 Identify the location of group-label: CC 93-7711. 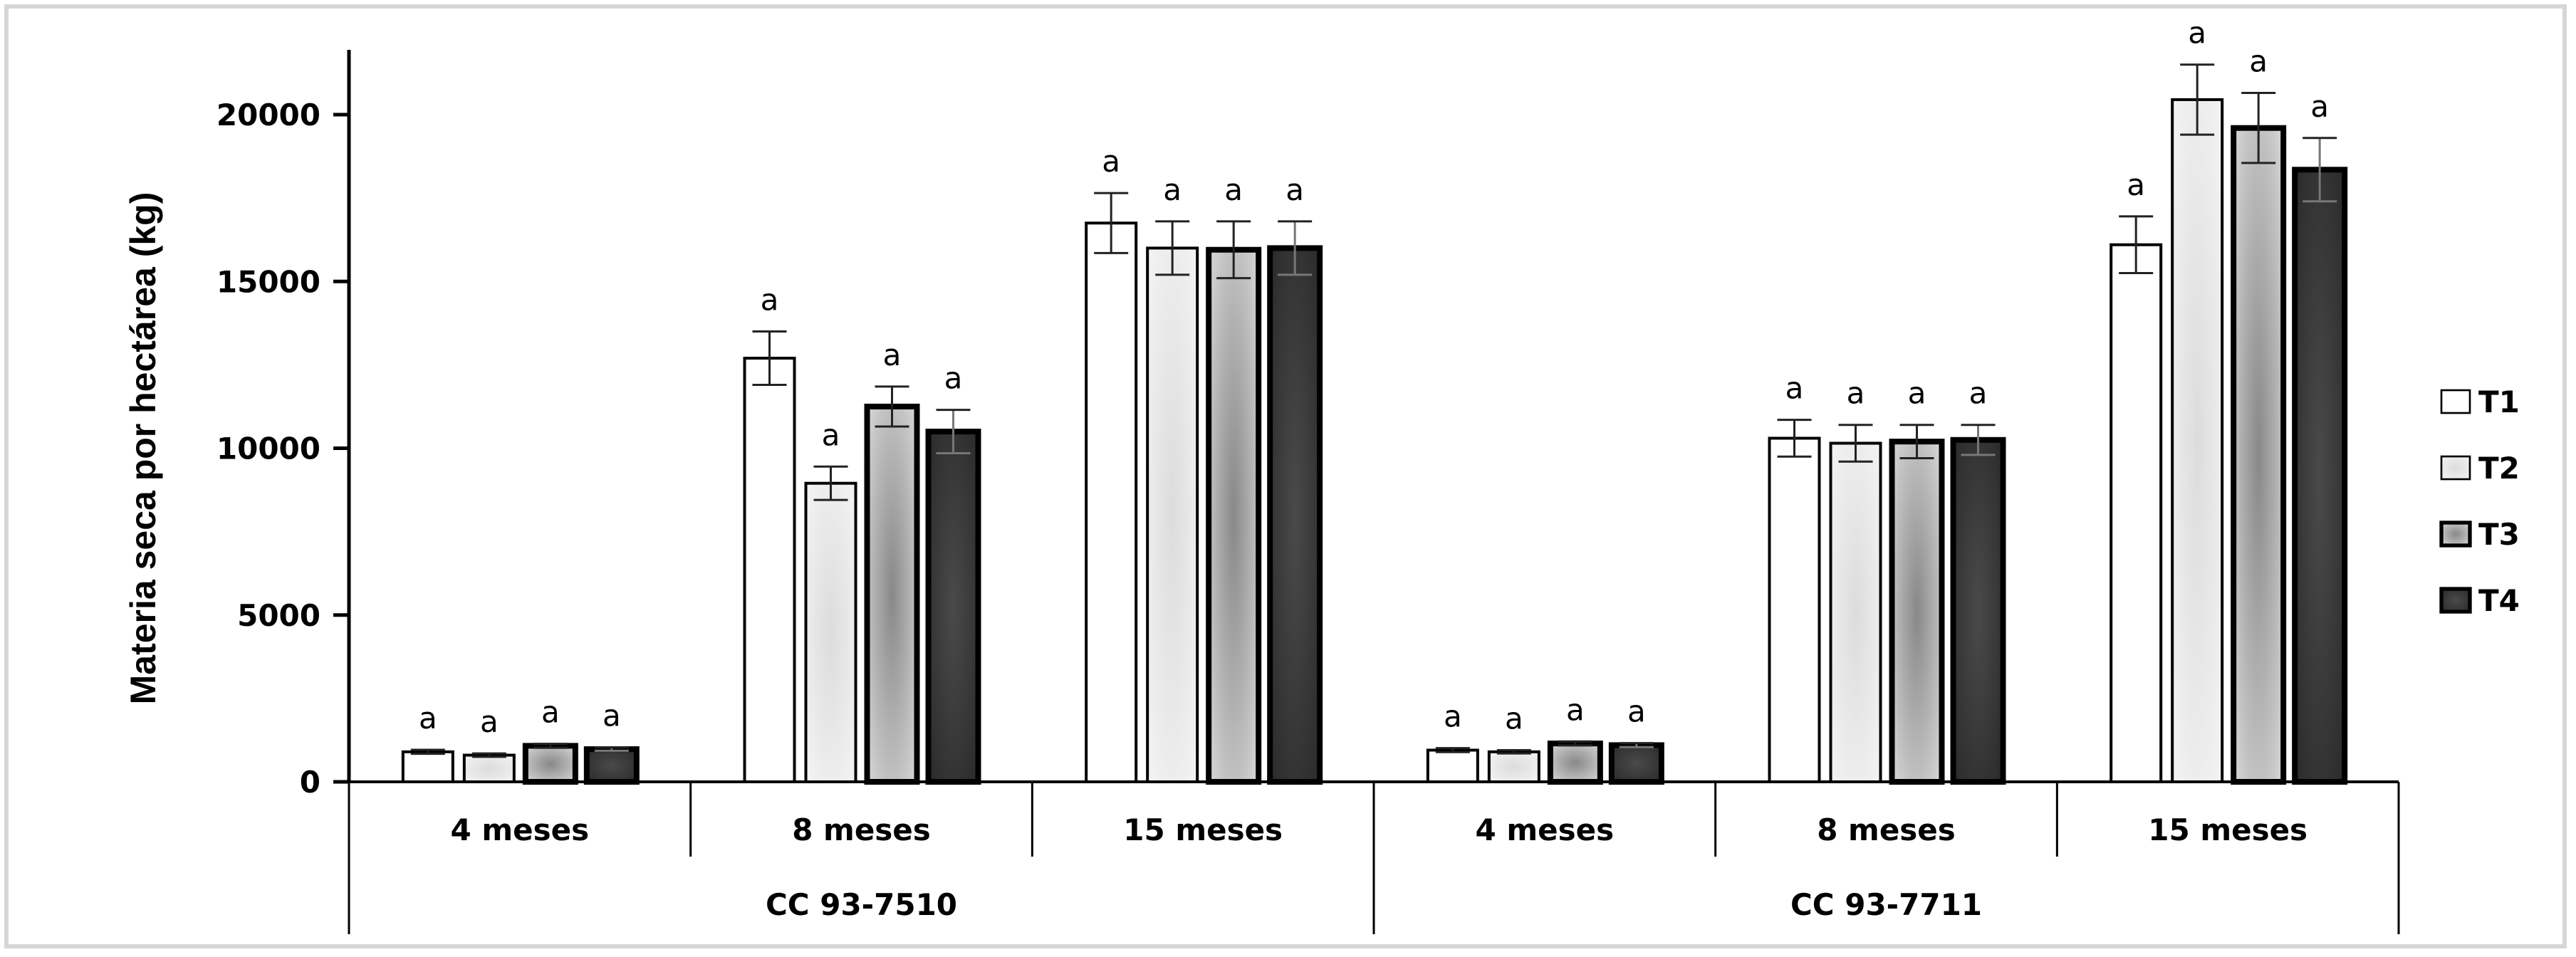
(1886, 904).